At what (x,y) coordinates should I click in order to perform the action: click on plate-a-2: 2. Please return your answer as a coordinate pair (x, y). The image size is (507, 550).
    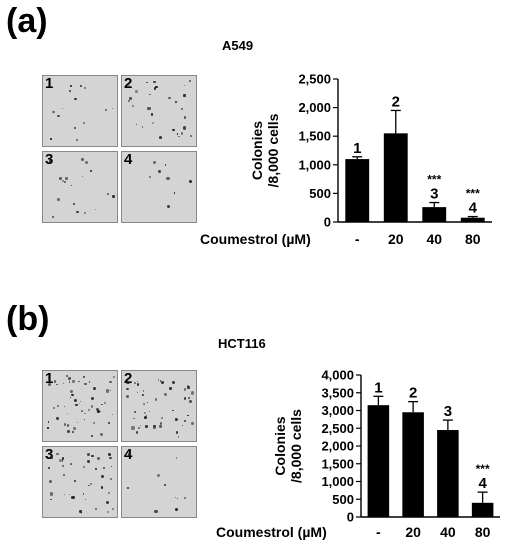
    Looking at the image, I should click on (159, 111).